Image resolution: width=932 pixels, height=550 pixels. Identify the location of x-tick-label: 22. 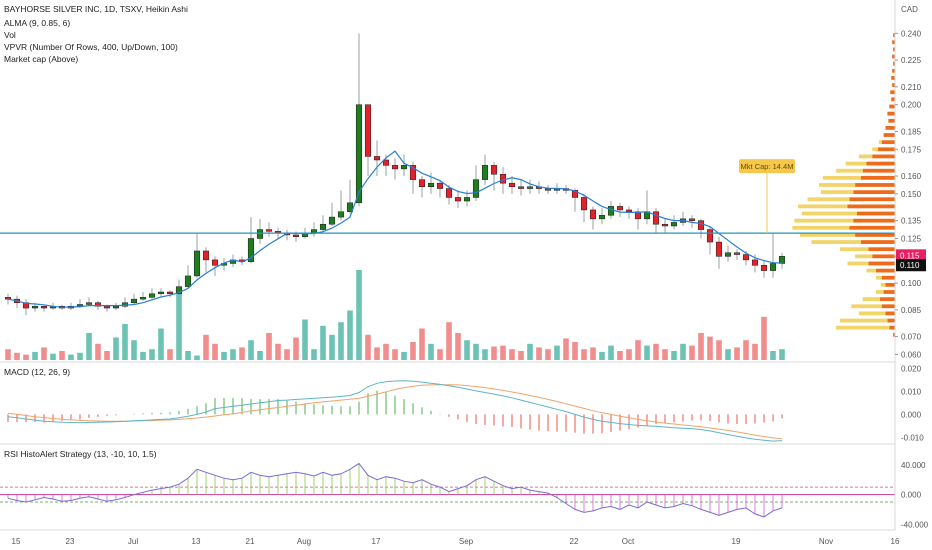
(574, 541).